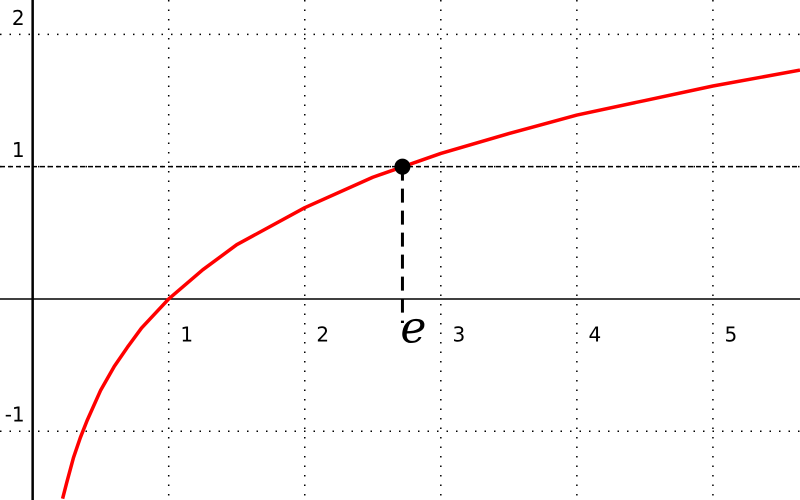 Image resolution: width=800 pixels, height=500 pixels. I want to click on y-tick-label: 1, so click(18, 150).